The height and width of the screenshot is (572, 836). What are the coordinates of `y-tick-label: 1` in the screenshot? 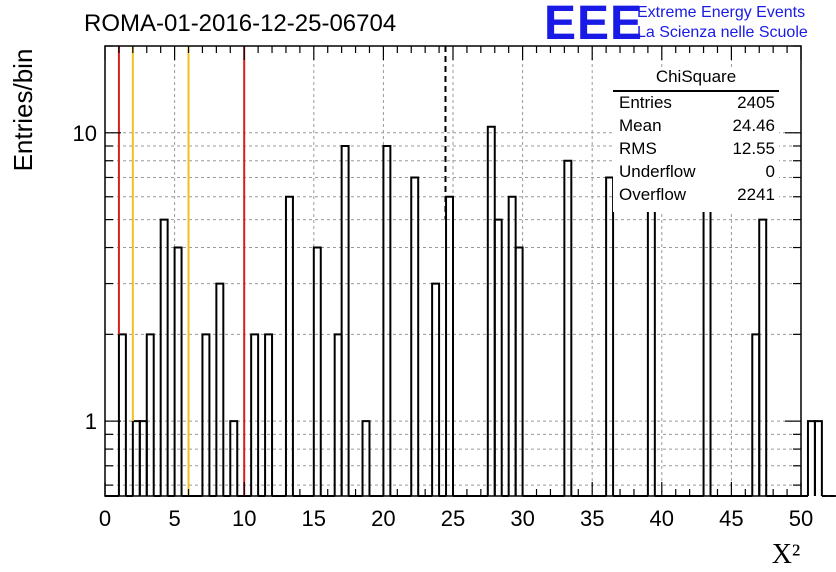 It's located at (91, 421).